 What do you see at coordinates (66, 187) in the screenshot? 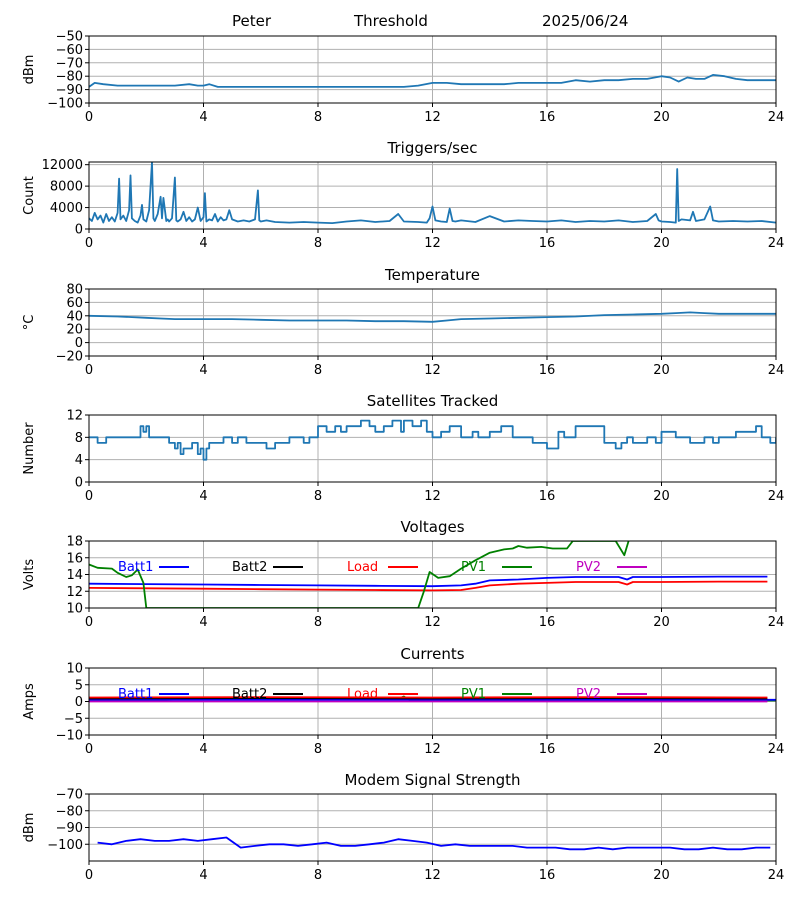
I see `y-tick-label: 8000` at bounding box center [66, 187].